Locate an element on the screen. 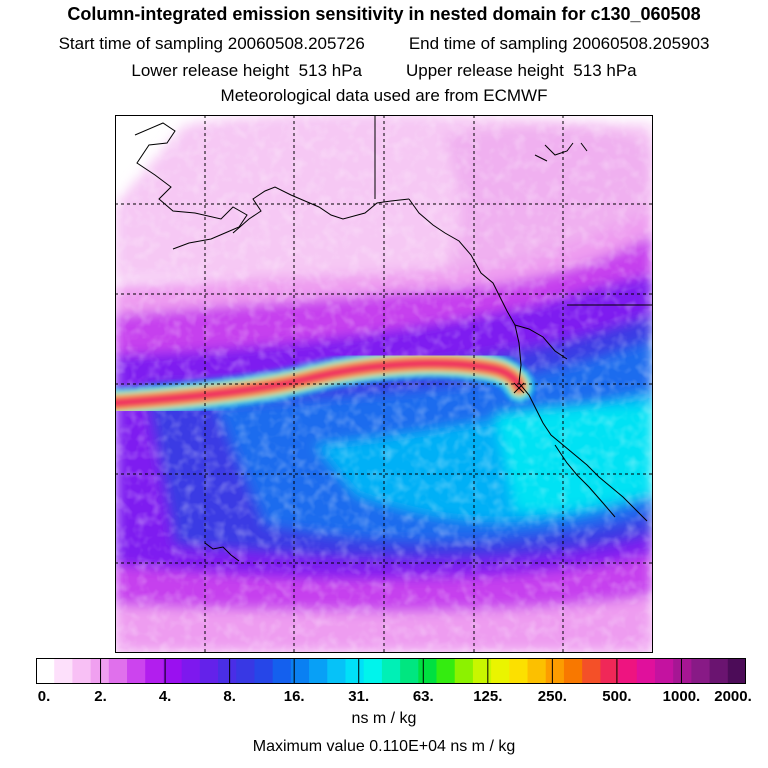  colorbar-tick-label: 4. is located at coordinates (165, 696).